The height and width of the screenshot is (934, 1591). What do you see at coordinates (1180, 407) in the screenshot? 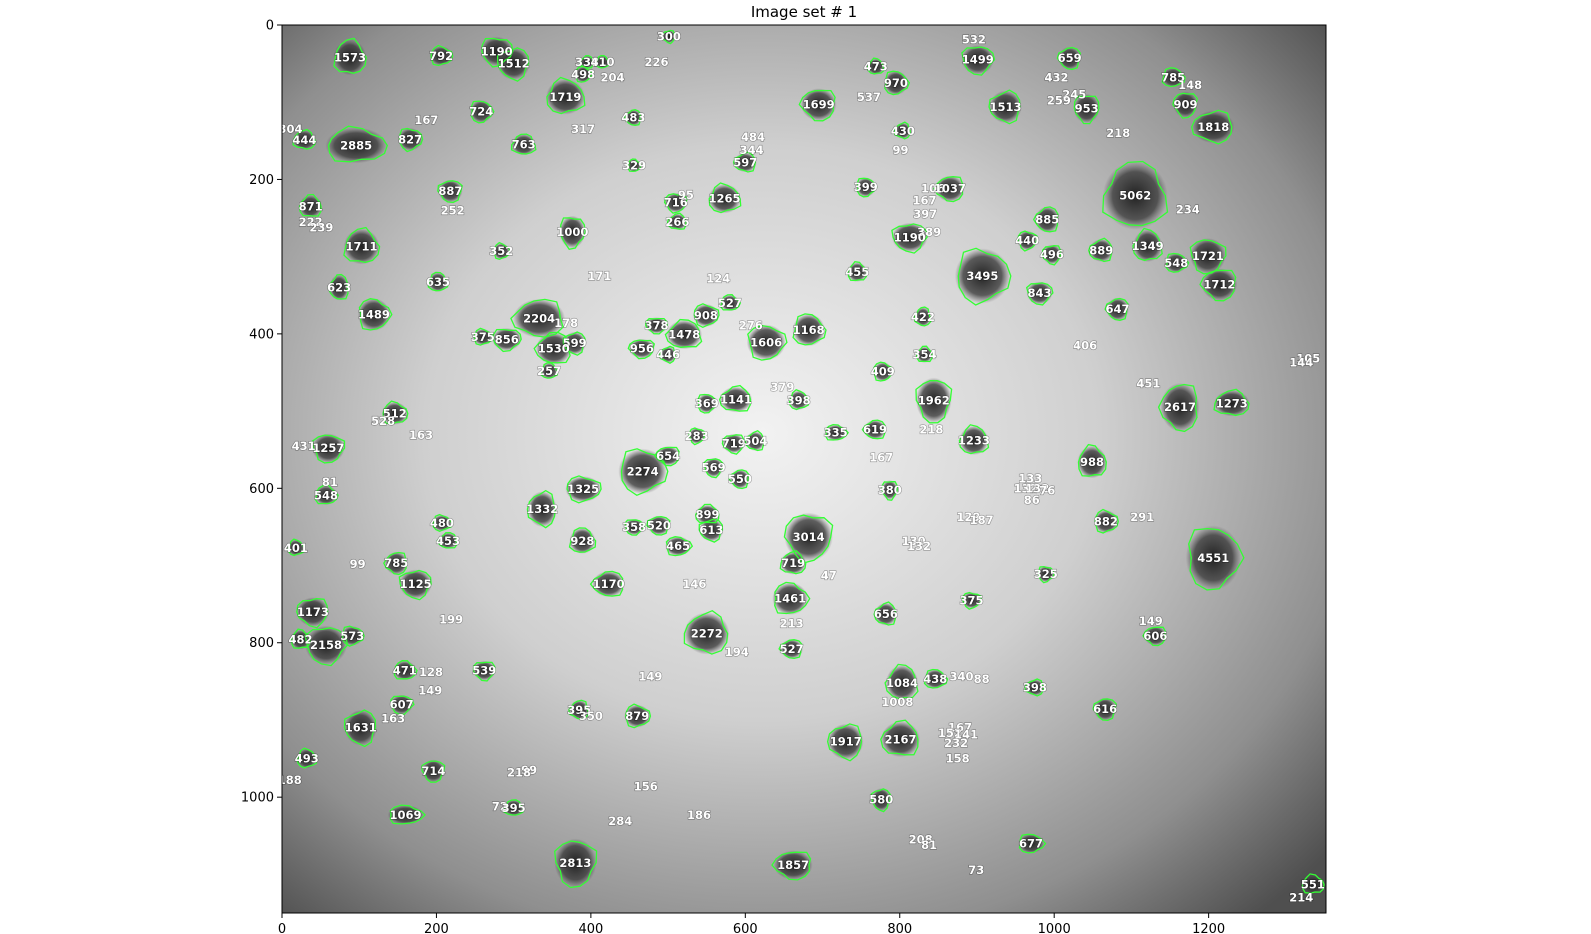
I see `object-area-label: 2617` at bounding box center [1180, 407].